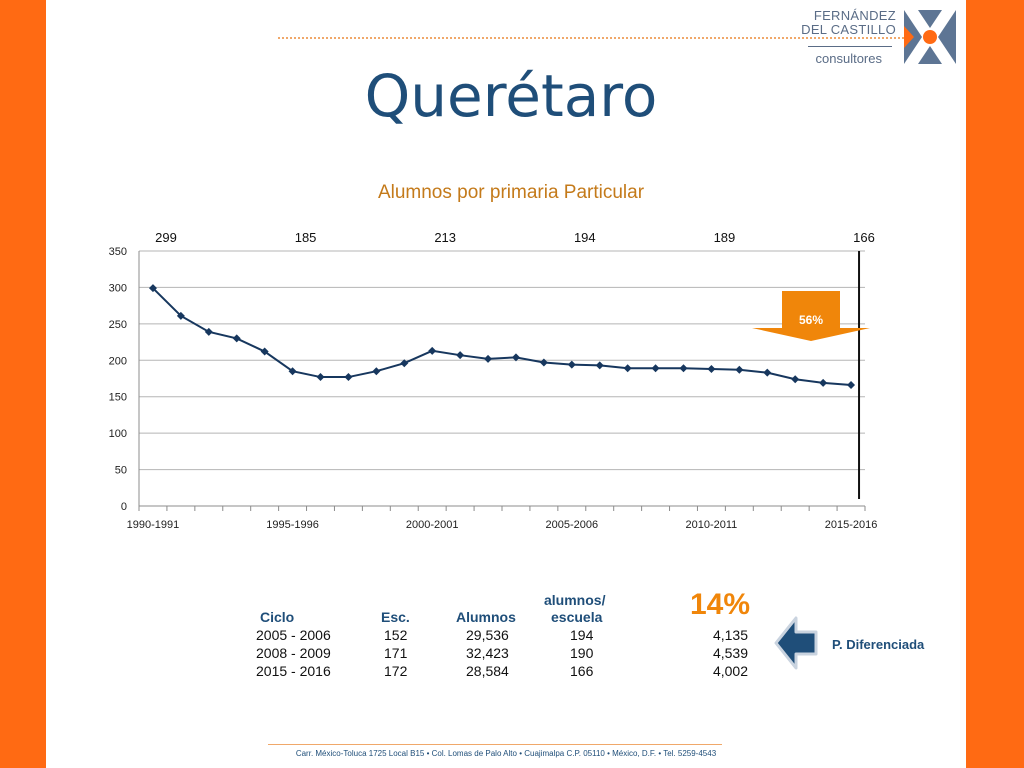 This screenshot has height=768, width=1024. What do you see at coordinates (292, 525) in the screenshot?
I see `x-tick-label: 1995-1996` at bounding box center [292, 525].